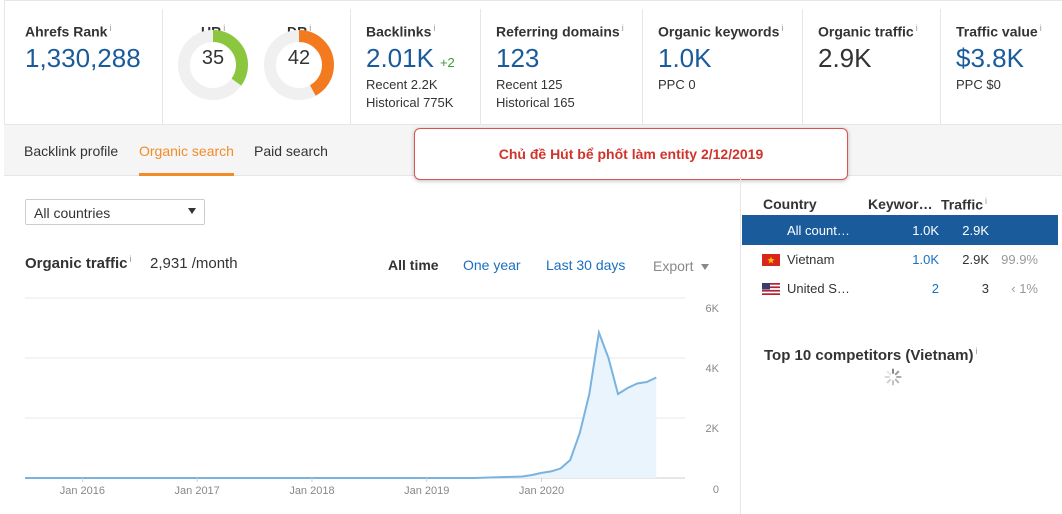  What do you see at coordinates (900, 216) in the screenshot?
I see `table-header-divider` at bounding box center [900, 216].